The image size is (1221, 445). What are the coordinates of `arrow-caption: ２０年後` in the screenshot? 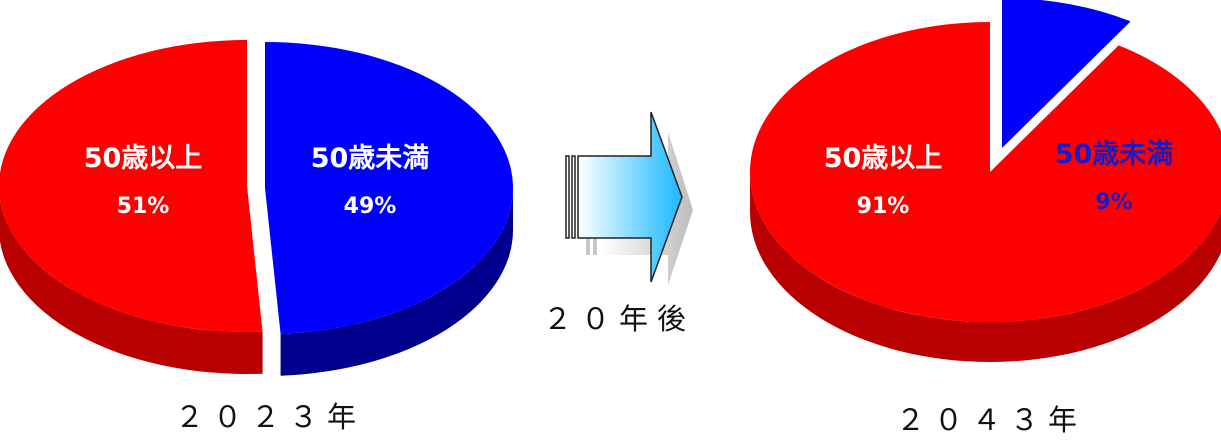 It's located at (619, 319).